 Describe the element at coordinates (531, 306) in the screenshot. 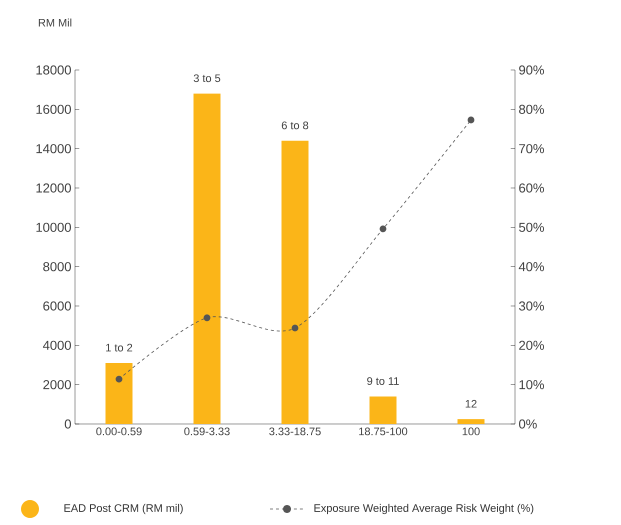

I see `y2-tick-label: 30%` at that location.